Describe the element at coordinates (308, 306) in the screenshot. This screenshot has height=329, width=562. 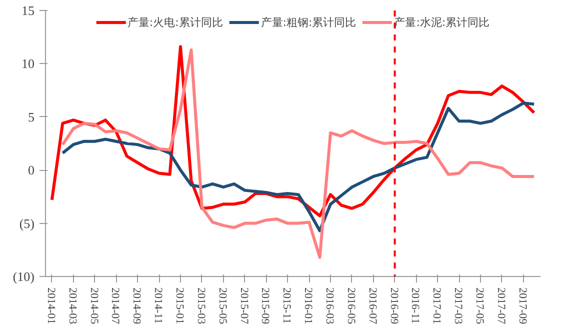
I see `x-tick-label: 2016-01` at that location.